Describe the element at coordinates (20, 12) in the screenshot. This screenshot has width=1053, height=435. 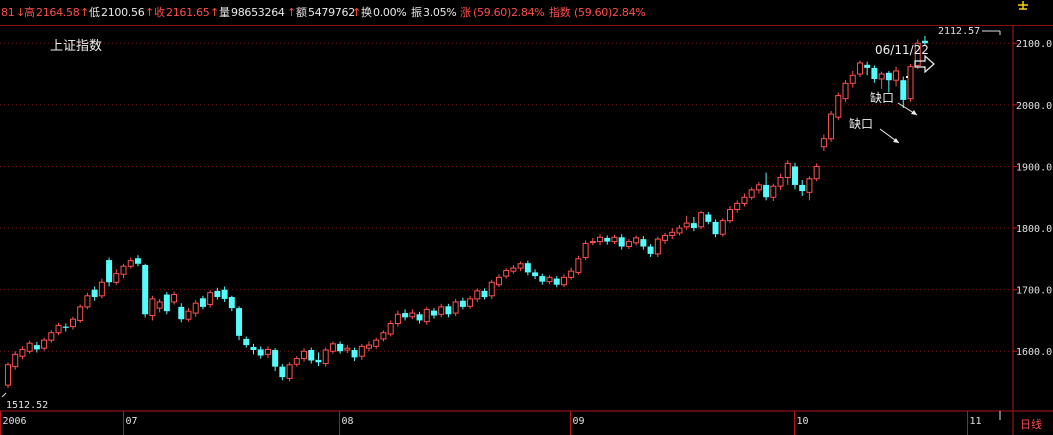
I see `down-arrow-icon: ↓` at that location.